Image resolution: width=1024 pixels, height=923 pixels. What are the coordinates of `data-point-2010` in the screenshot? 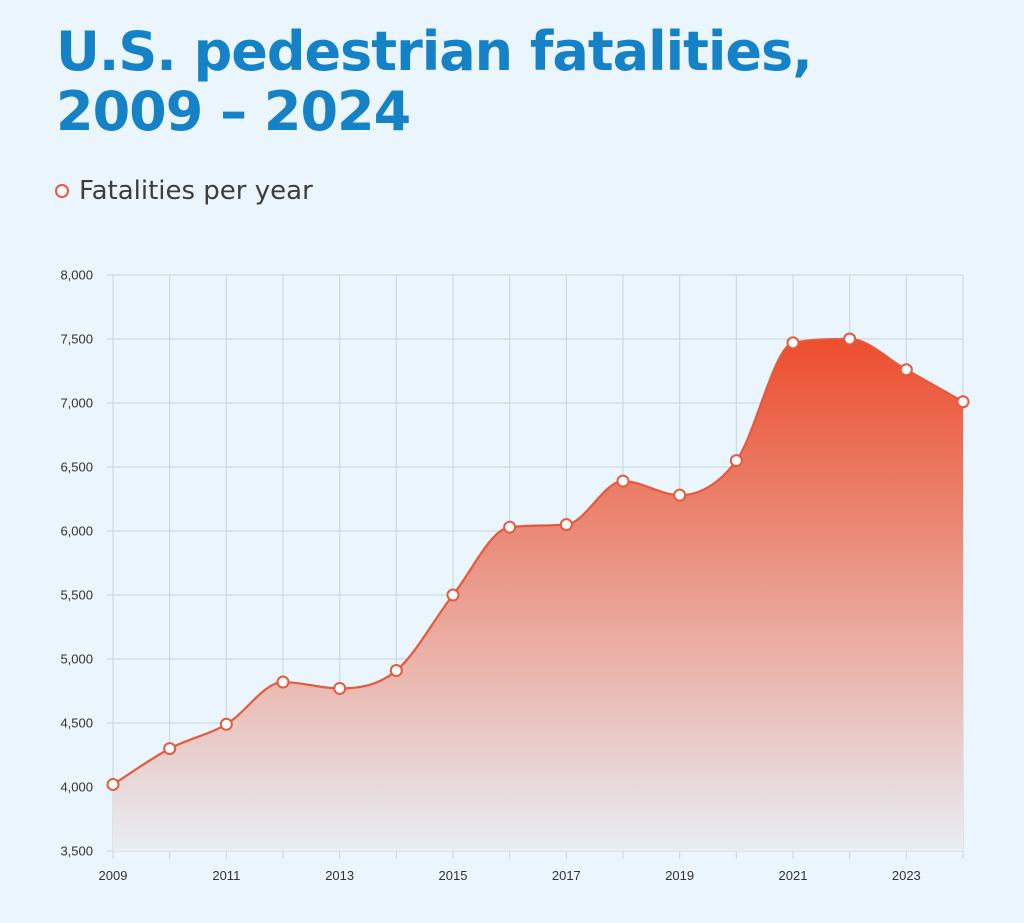 It's located at (170, 749).